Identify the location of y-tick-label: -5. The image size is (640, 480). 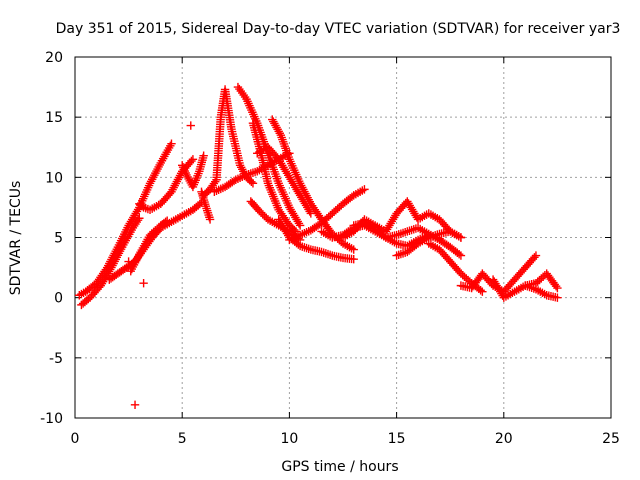
(56, 359).